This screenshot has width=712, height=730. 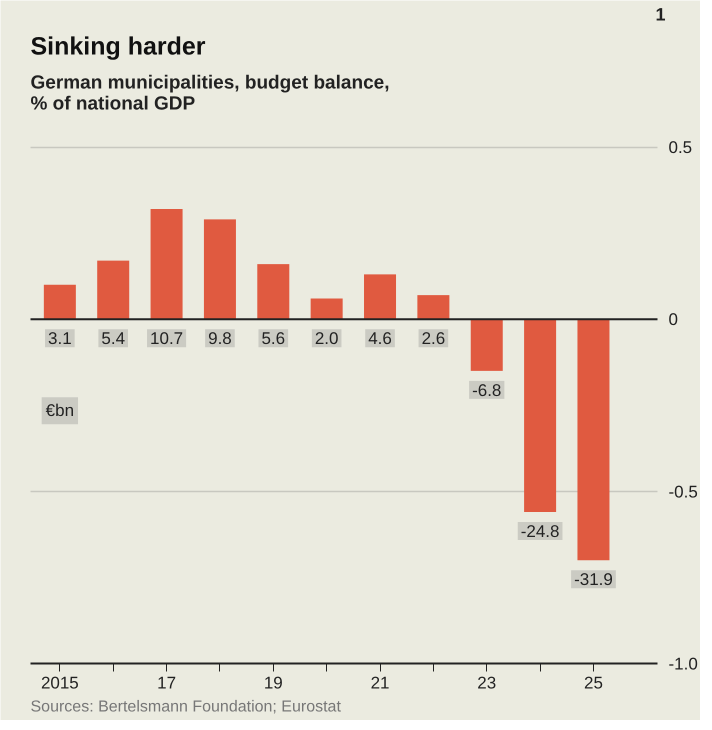 What do you see at coordinates (220, 338) in the screenshot?
I see `annotation: 9.8` at bounding box center [220, 338].